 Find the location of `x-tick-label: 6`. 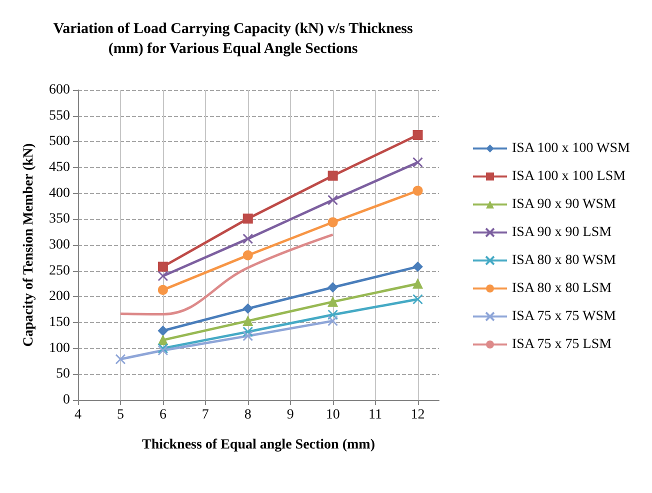

x-tick-label: 6 is located at coordinates (162, 415).